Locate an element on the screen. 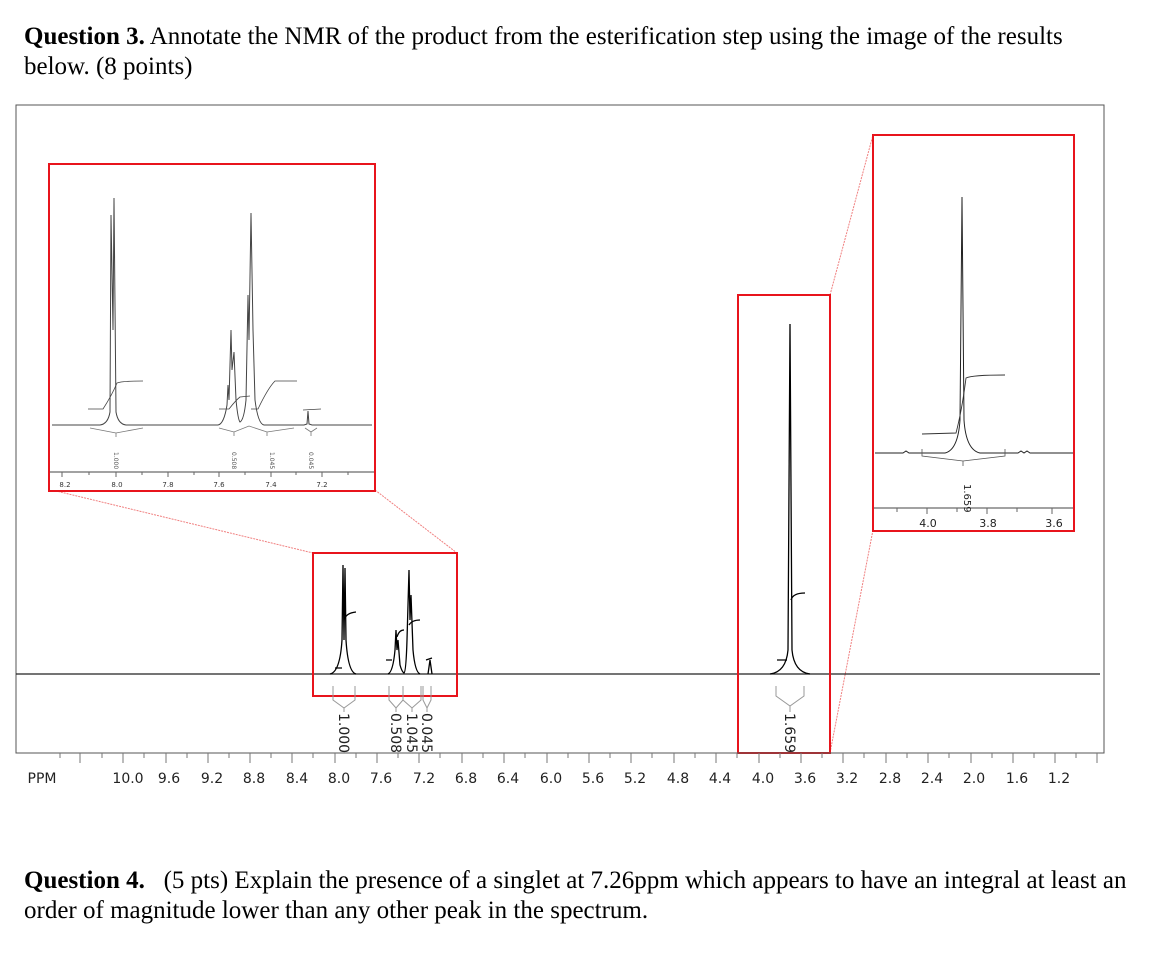 The image size is (1150, 954). aromatic-highlight-box is located at coordinates (385, 624).